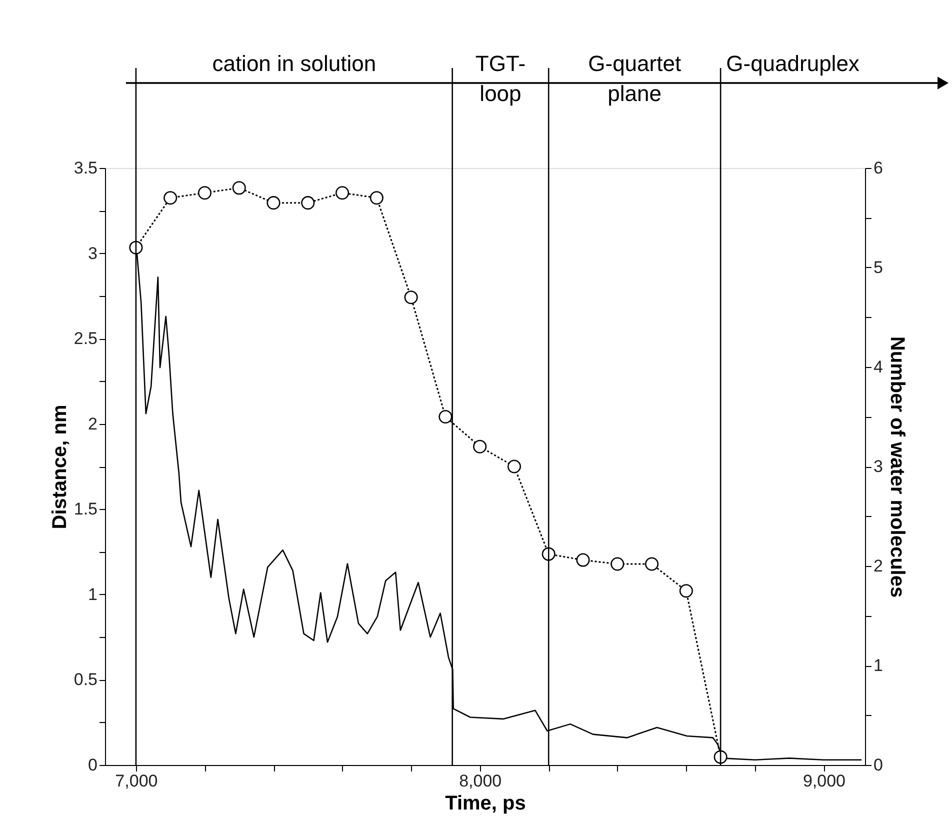 This screenshot has width=952, height=839. I want to click on text: cation in solution, so click(294, 63).